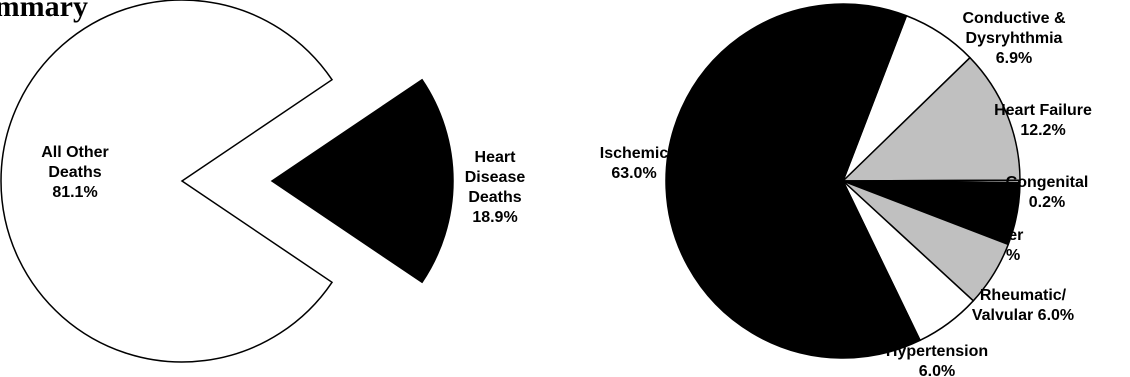 Image resolution: width=1130 pixels, height=377 pixels. I want to click on slice-heart-failure, so click(931, 119).